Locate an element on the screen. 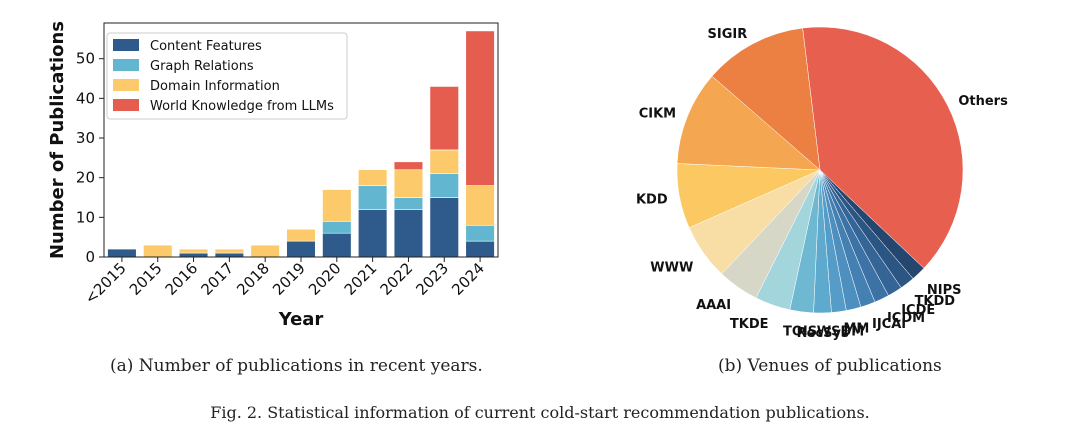 The width and height of the screenshot is (1080, 439). x-tick-label: 2021 is located at coordinates (361, 279).